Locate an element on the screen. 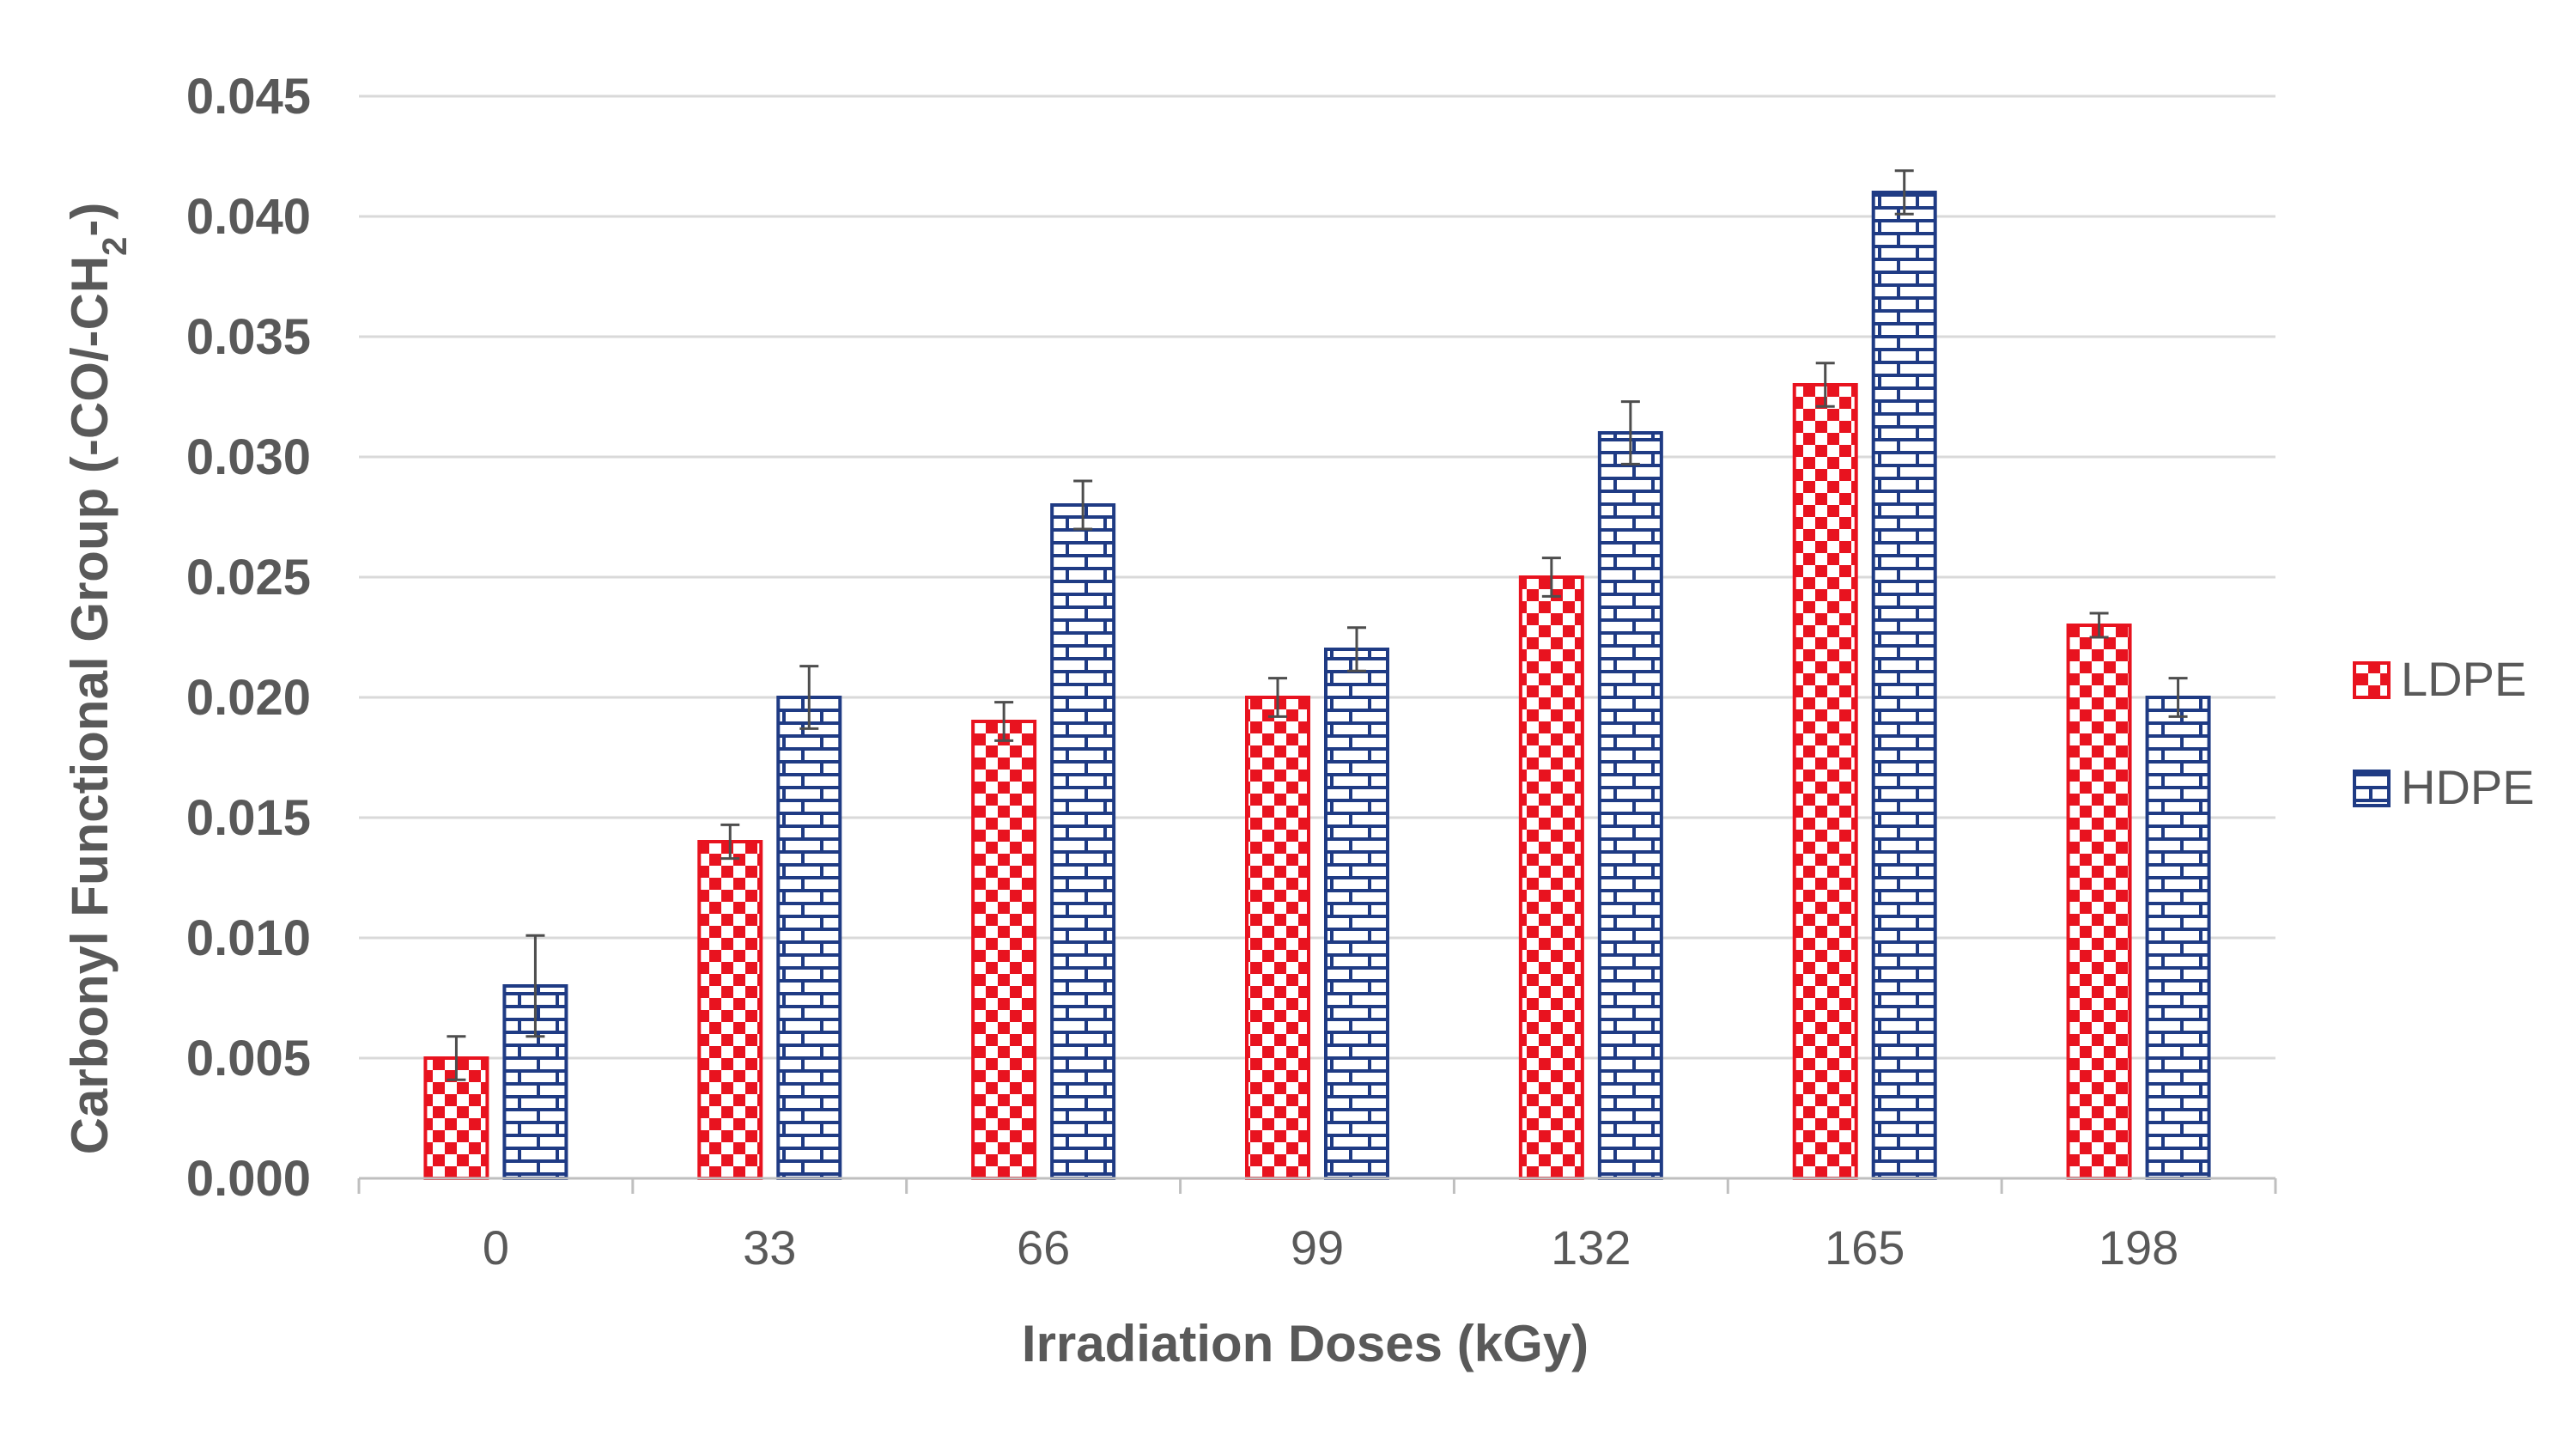 This screenshot has width=2576, height=1442. x-tick-labels: 0 33 66 99 132 165 198 is located at coordinates (1330, 1247).